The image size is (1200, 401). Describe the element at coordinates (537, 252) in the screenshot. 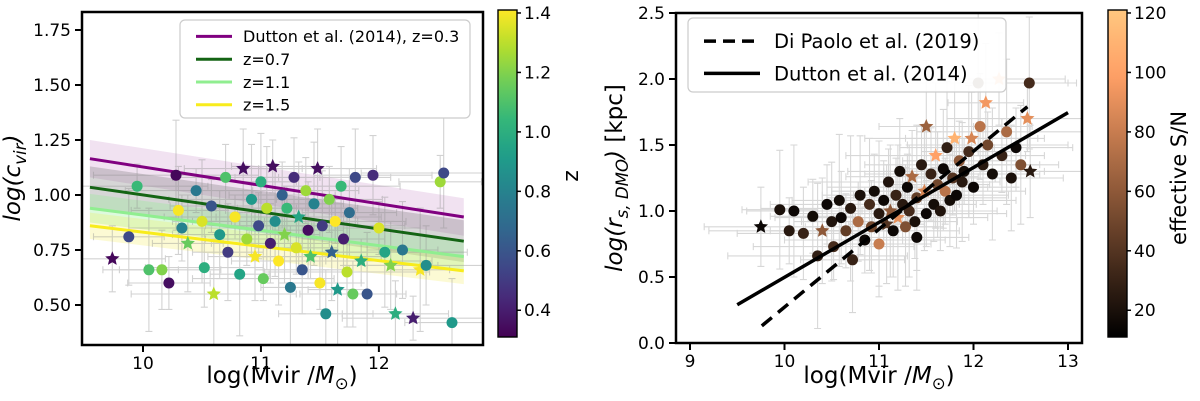

I see `colorbar-tick-label: 0.6` at that location.